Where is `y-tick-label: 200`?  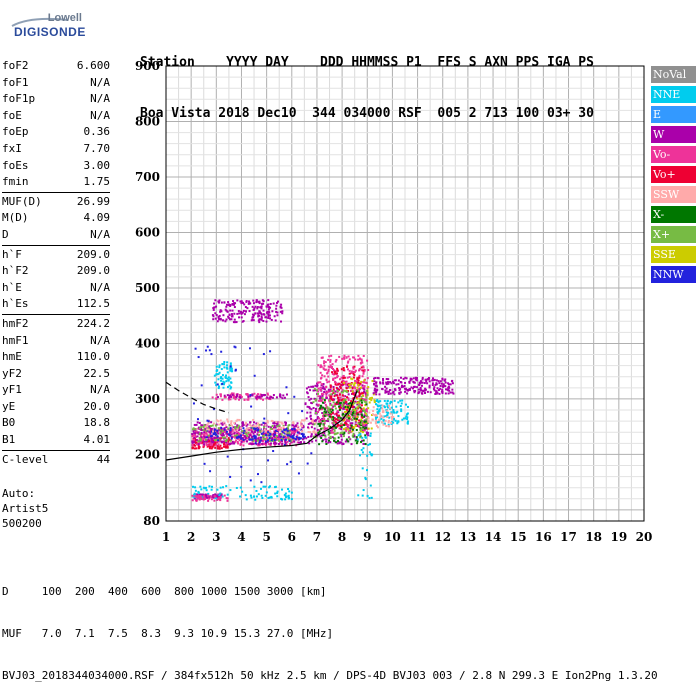 y-tick-label: 200 is located at coordinates (147, 454).